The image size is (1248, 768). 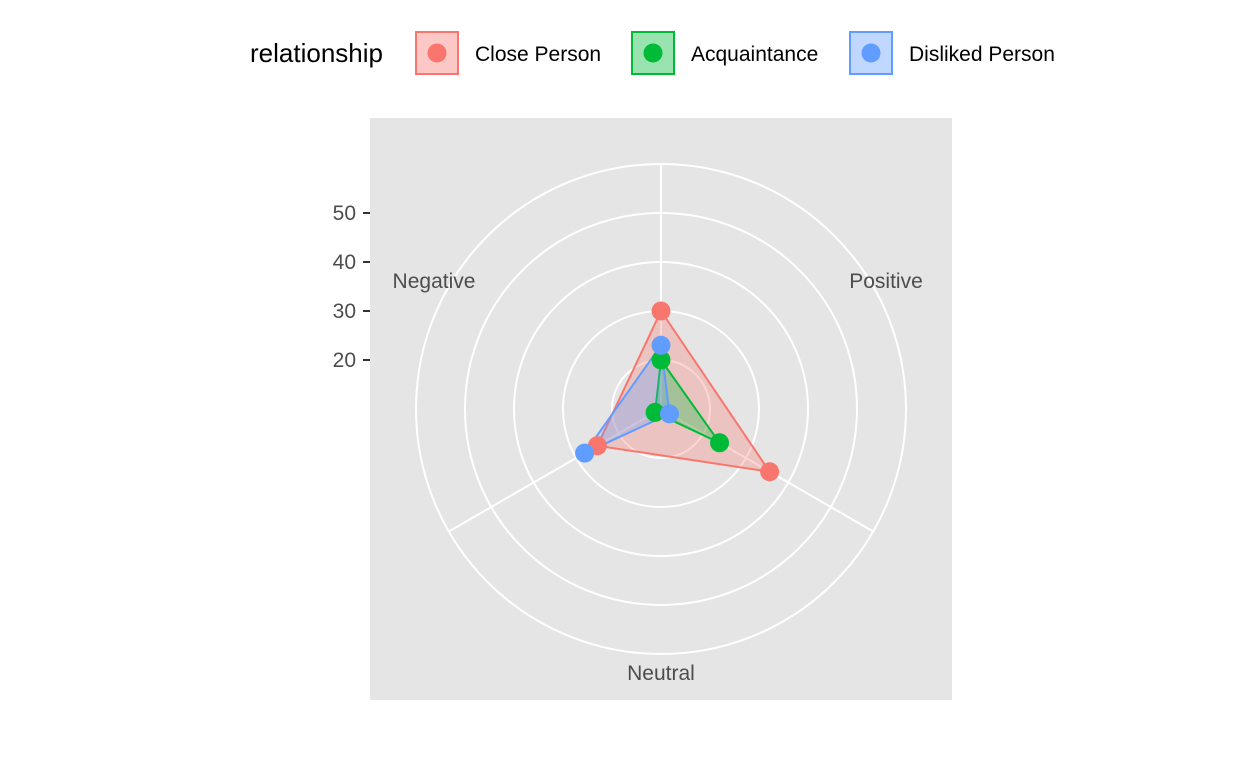 What do you see at coordinates (886, 281) in the screenshot?
I see `axis-label-positive: Positive` at bounding box center [886, 281].